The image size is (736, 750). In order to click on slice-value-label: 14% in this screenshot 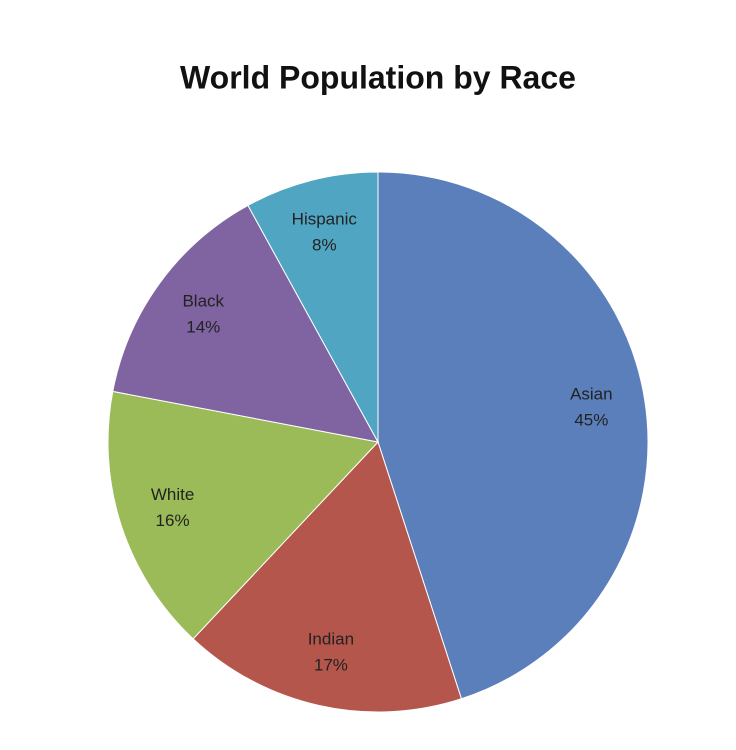, I will do `click(203, 327)`.